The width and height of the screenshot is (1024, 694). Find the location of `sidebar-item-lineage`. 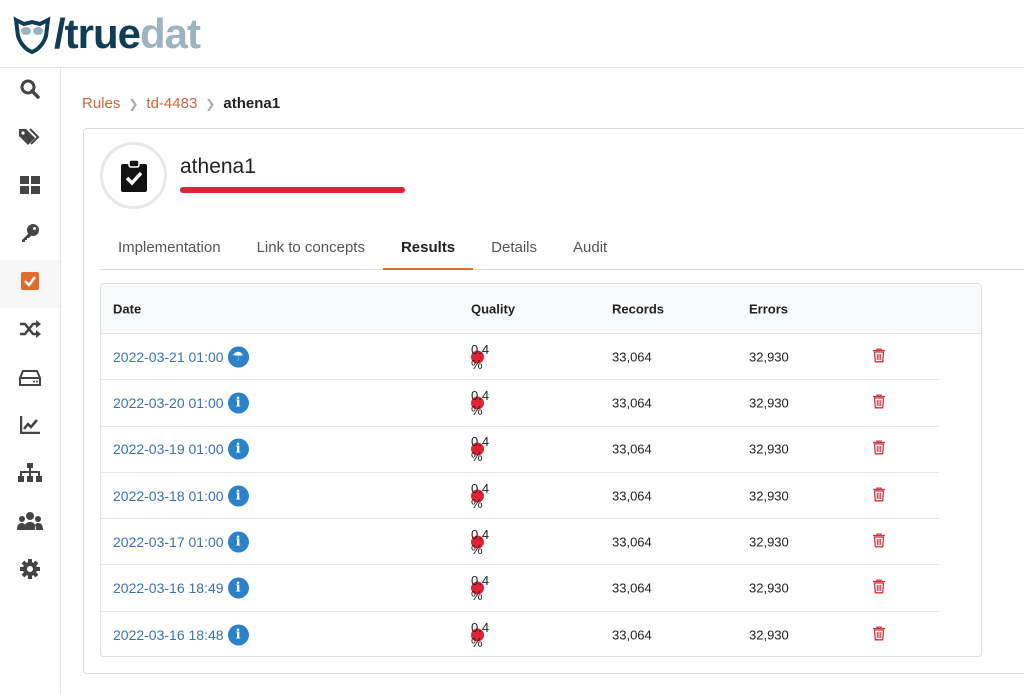

sidebar-item-lineage is located at coordinates (30, 332).